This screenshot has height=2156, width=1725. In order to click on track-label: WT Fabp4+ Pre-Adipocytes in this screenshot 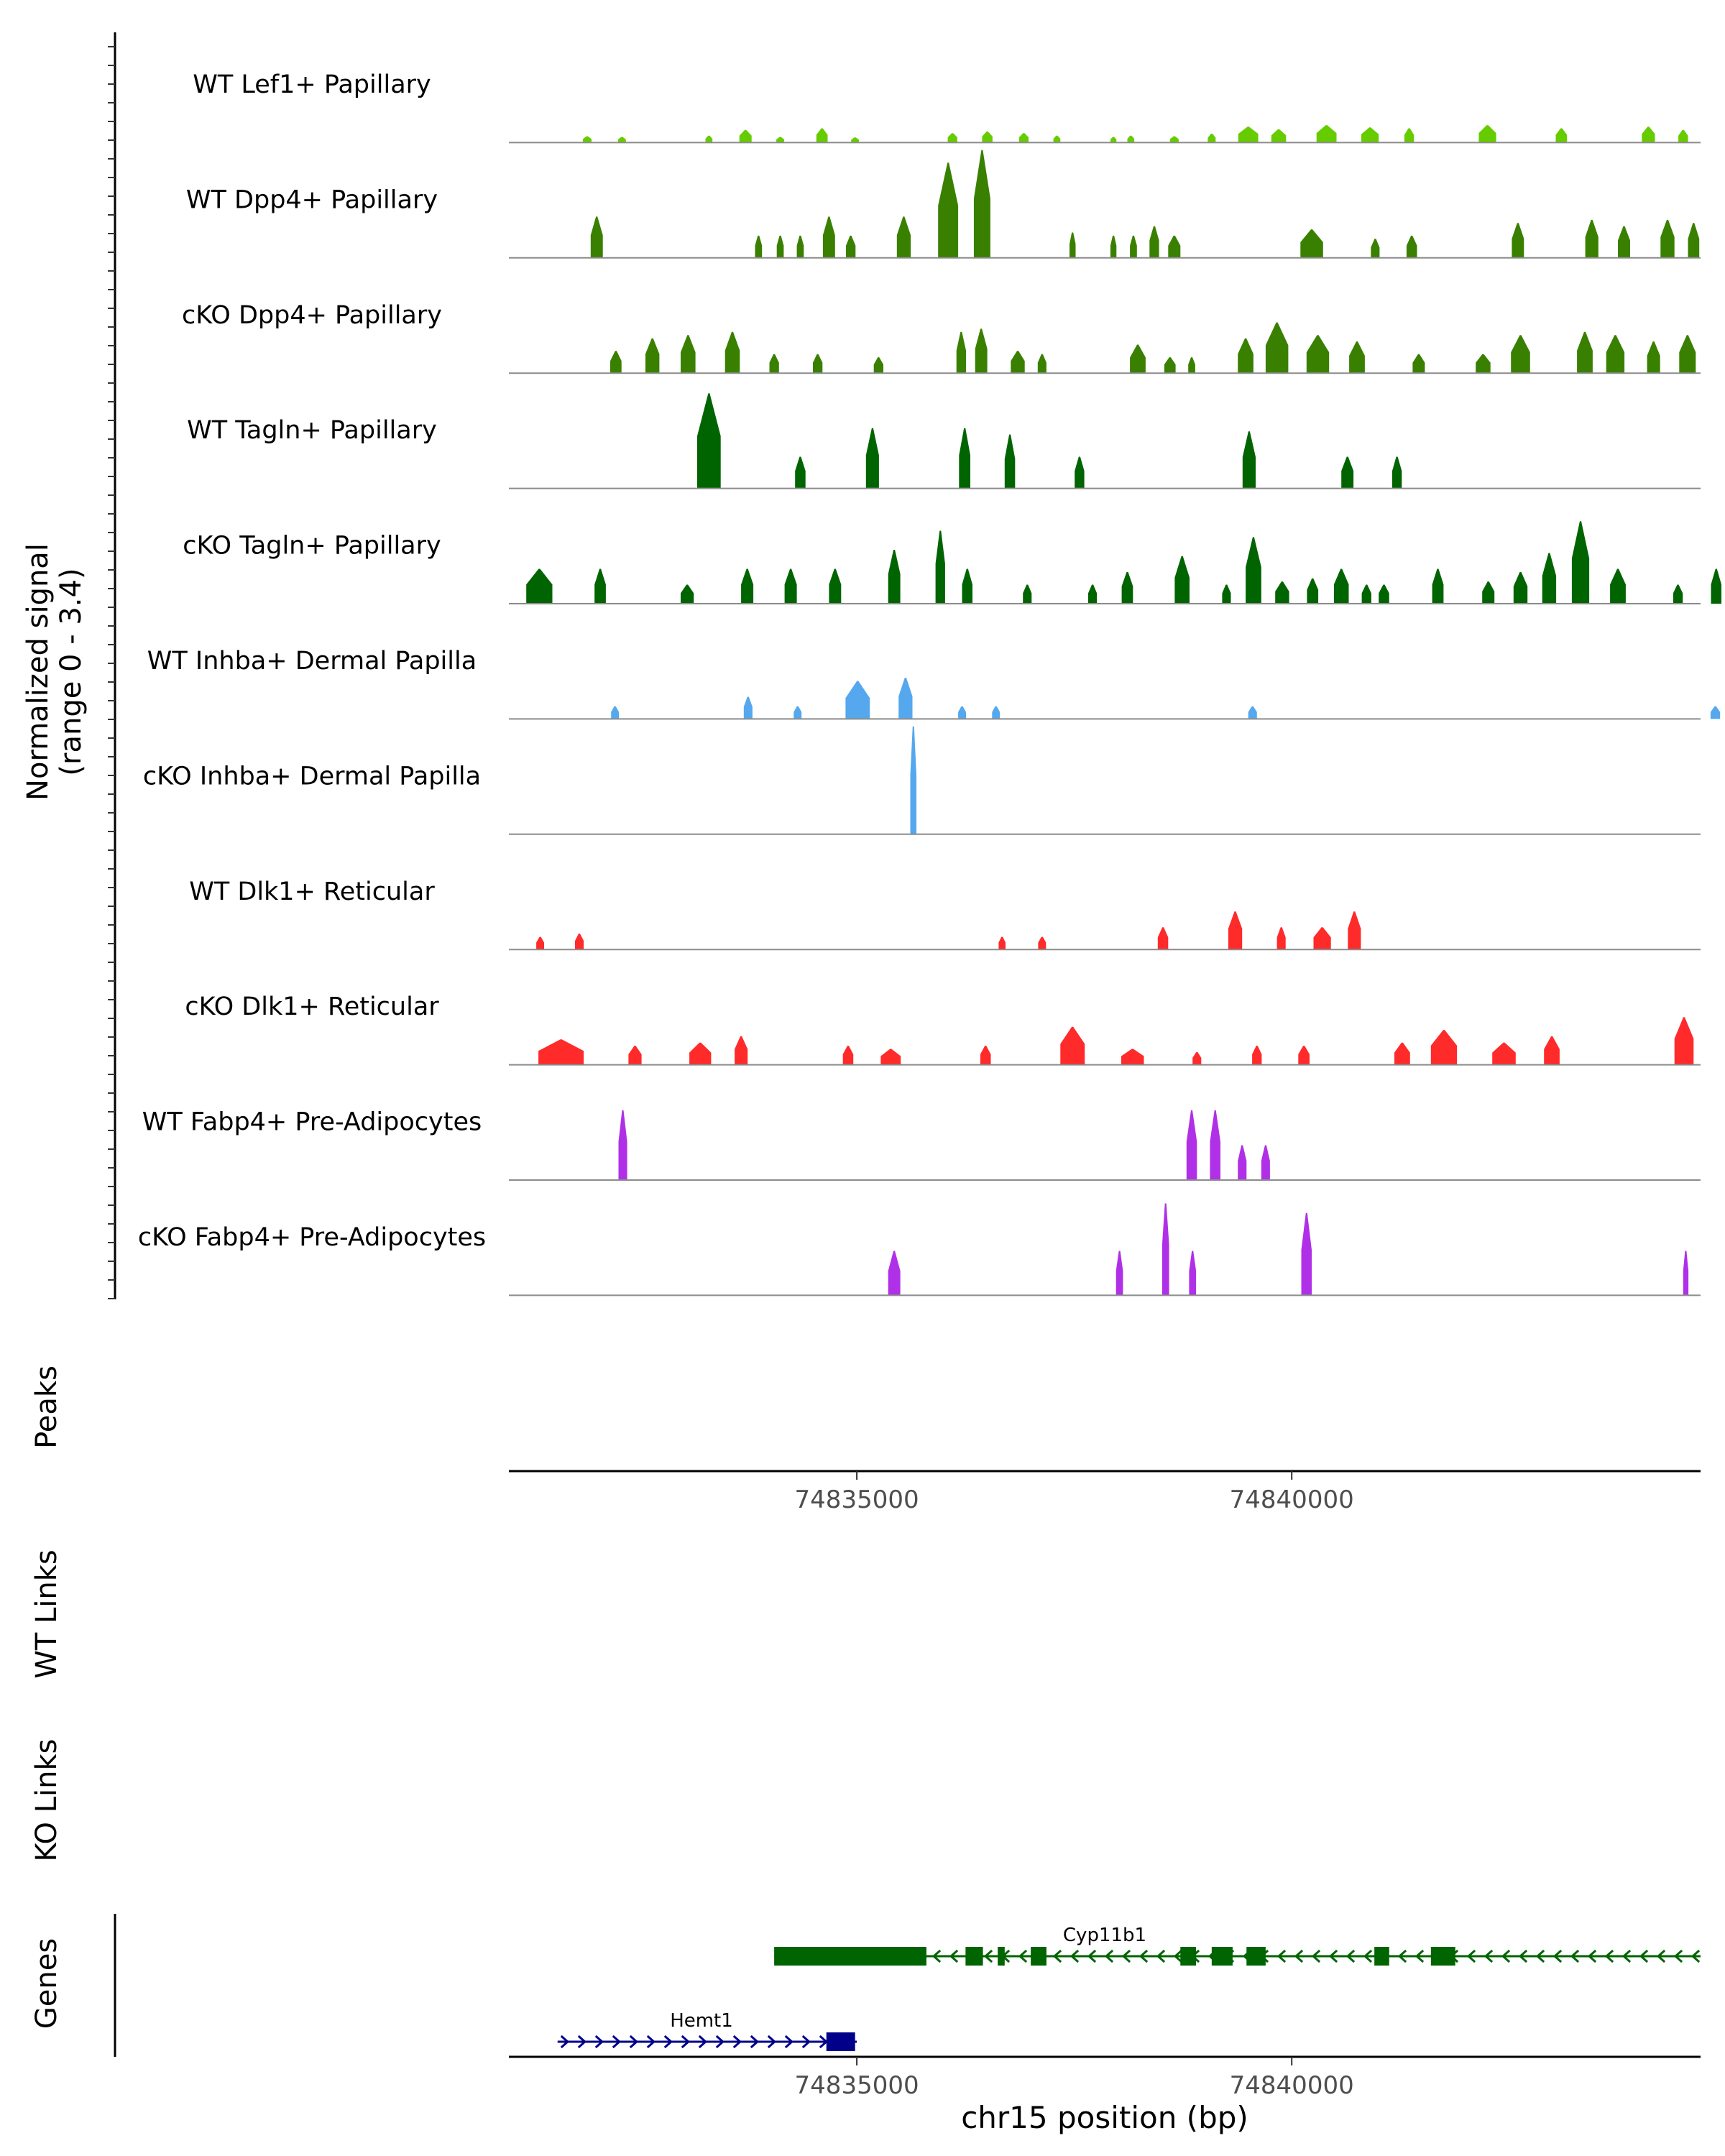, I will do `click(312, 1123)`.